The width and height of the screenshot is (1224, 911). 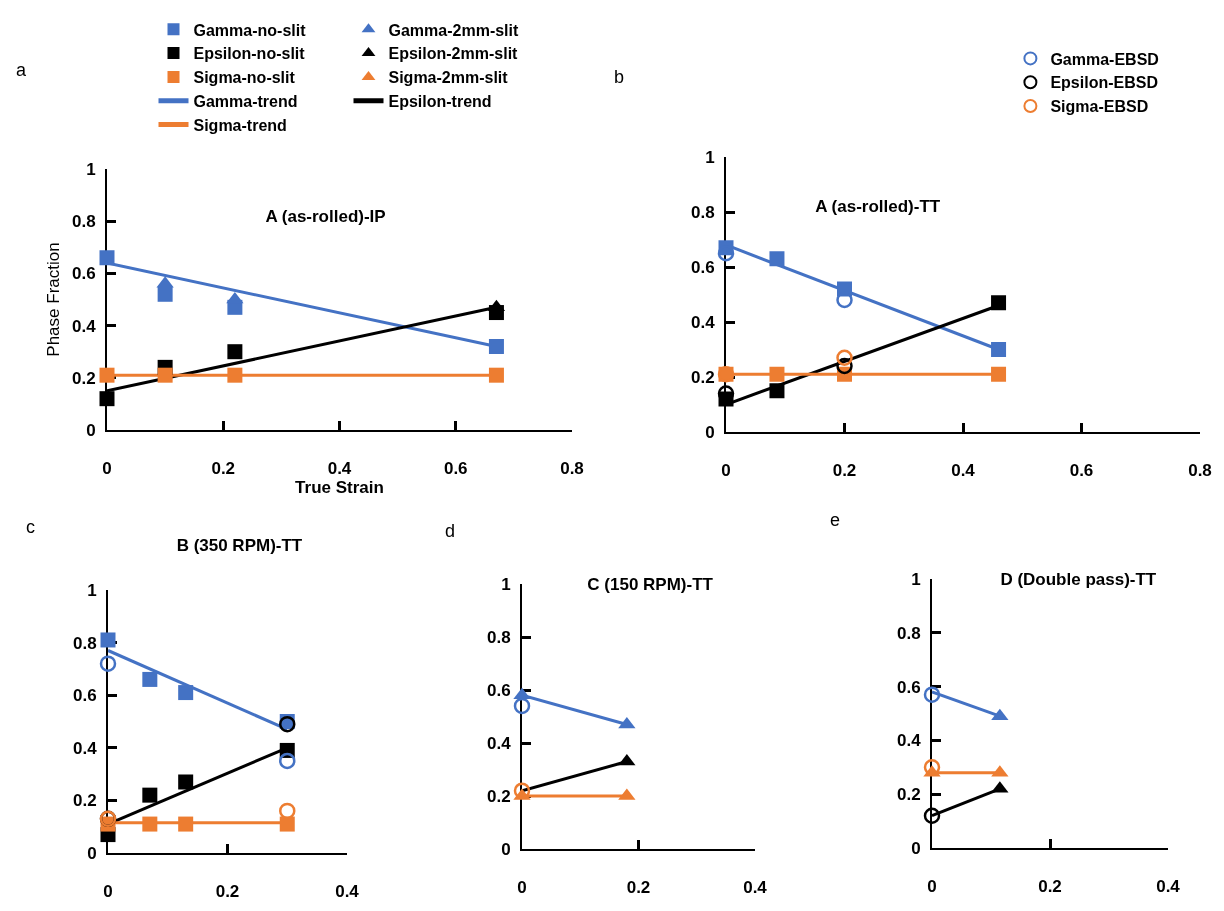 I want to click on chart-title: D (Double pass)-TT, so click(x=1078, y=579).